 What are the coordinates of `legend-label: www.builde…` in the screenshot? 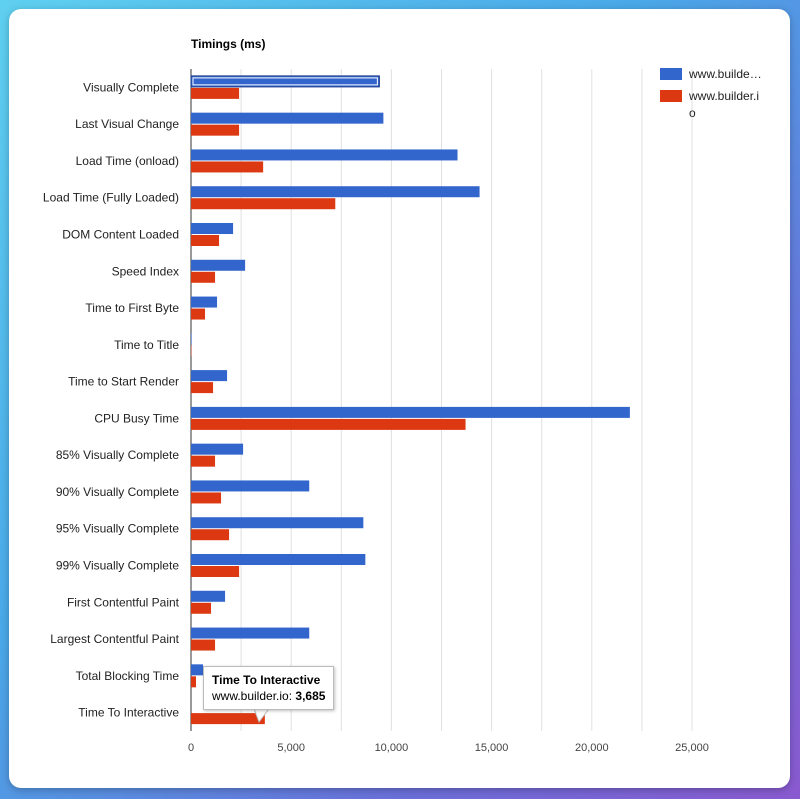 It's located at (725, 74).